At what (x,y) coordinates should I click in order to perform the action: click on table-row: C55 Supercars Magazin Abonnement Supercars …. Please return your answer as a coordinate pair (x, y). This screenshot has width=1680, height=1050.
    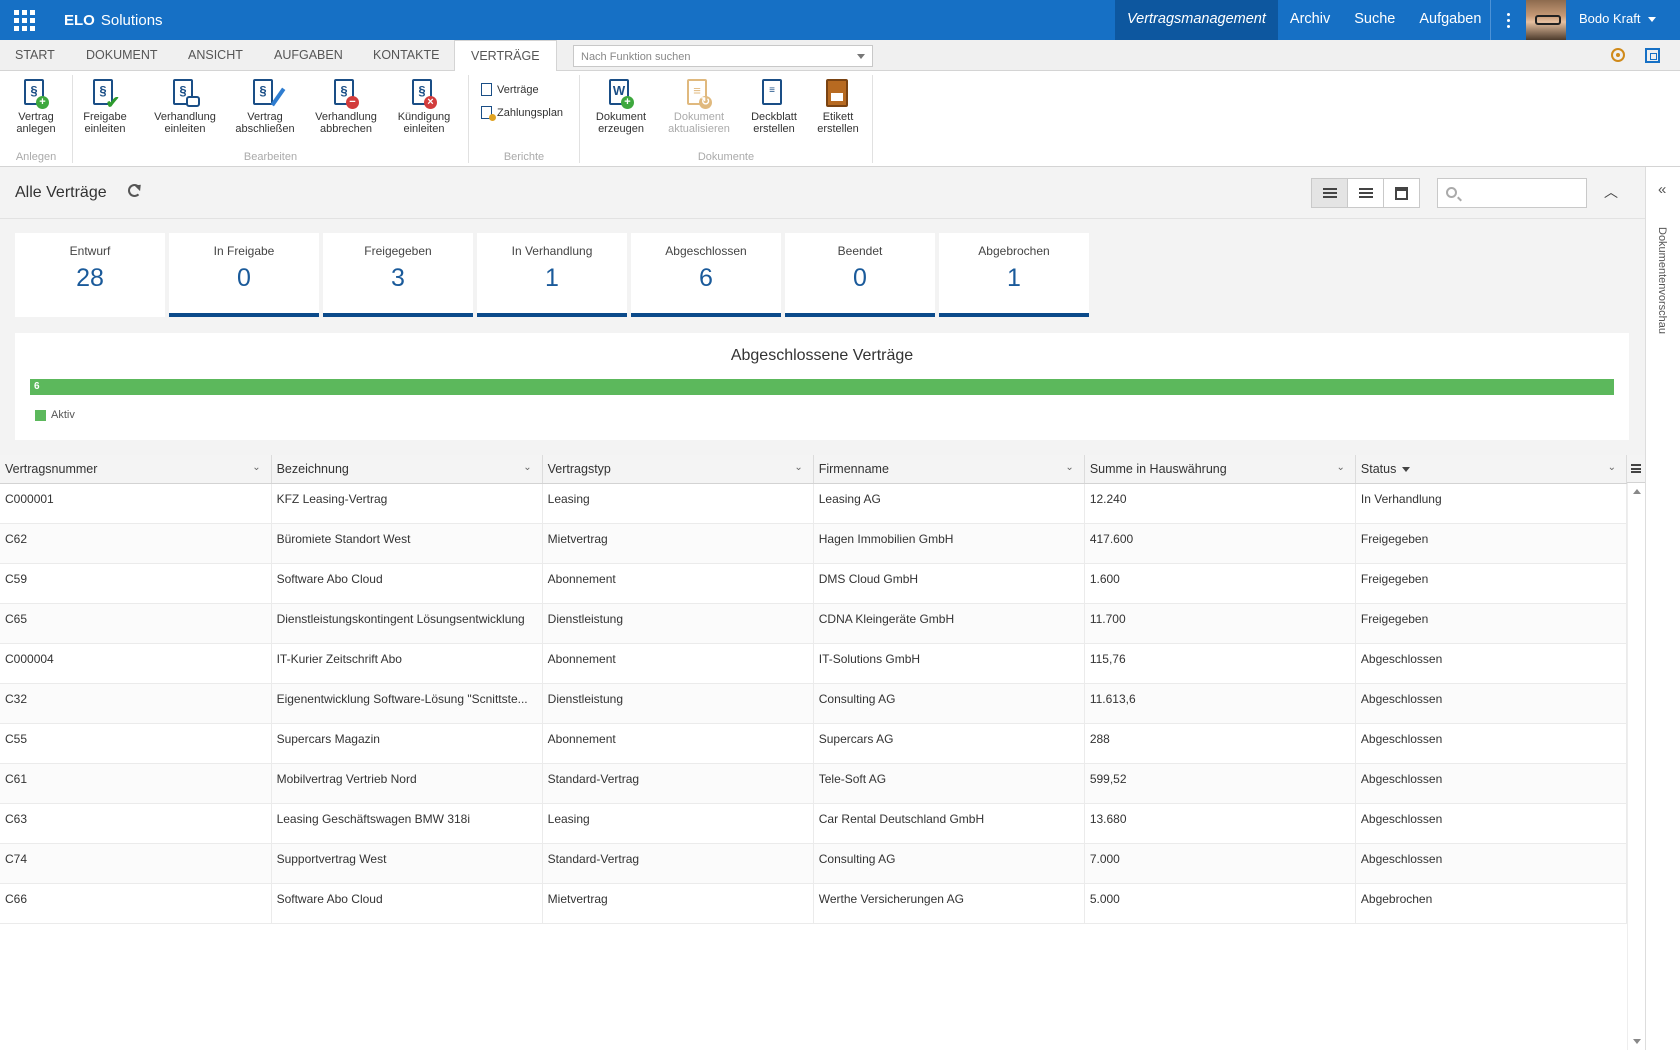
    Looking at the image, I should click on (814, 743).